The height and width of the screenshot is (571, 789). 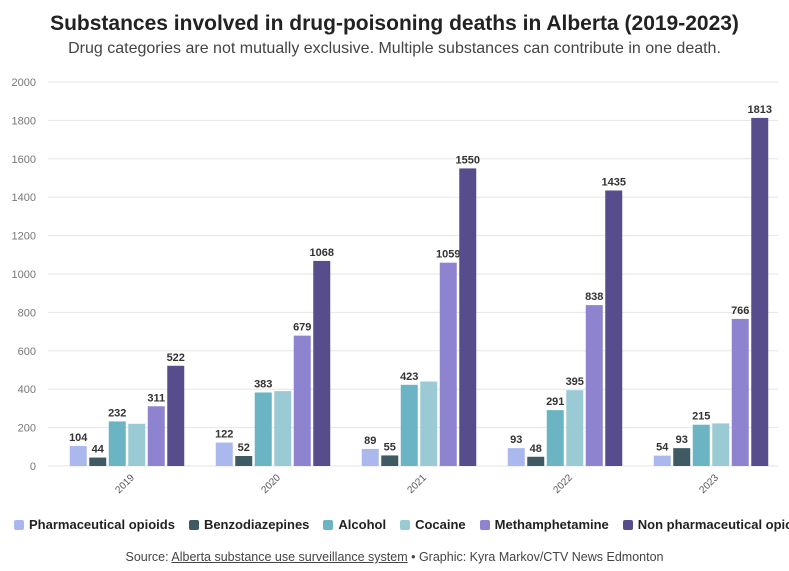 I want to click on legend-item: Pharmaceutical opioids, so click(x=94, y=524).